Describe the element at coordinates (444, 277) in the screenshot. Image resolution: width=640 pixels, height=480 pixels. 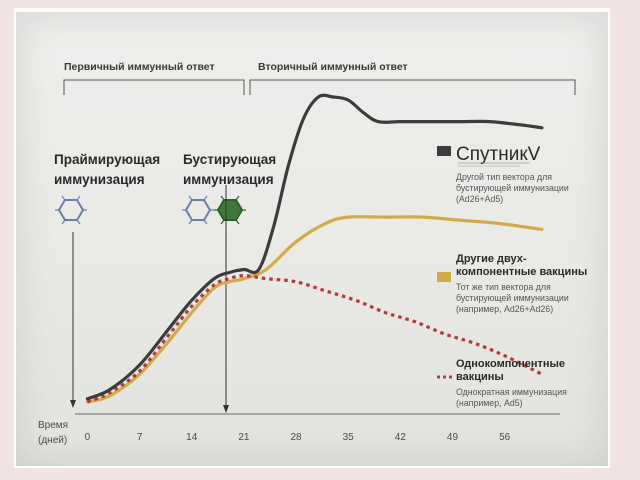
I see `legend-swatch-two-component` at that location.